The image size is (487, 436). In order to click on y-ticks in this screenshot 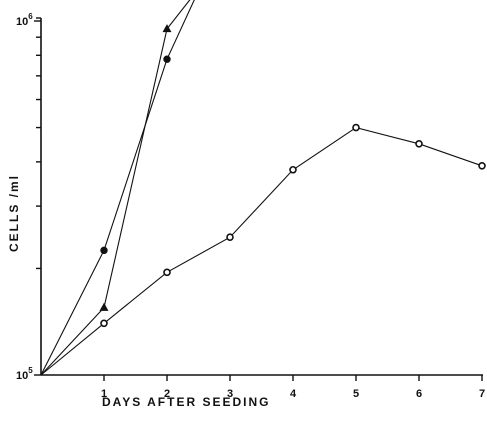, I will do `click(37, 196)`.